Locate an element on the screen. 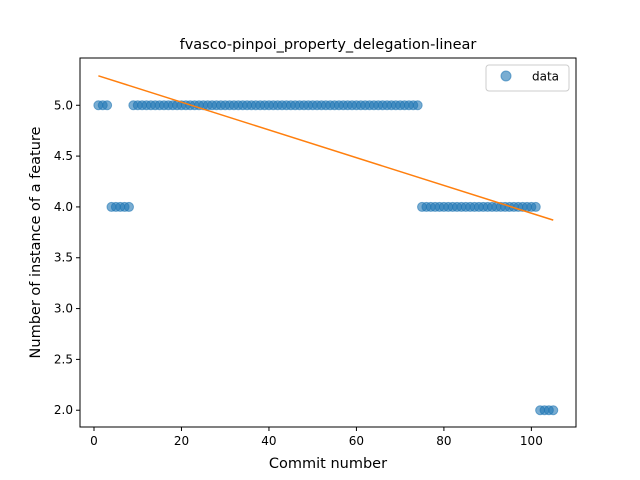  x-tick-label: 0 is located at coordinates (94, 441).